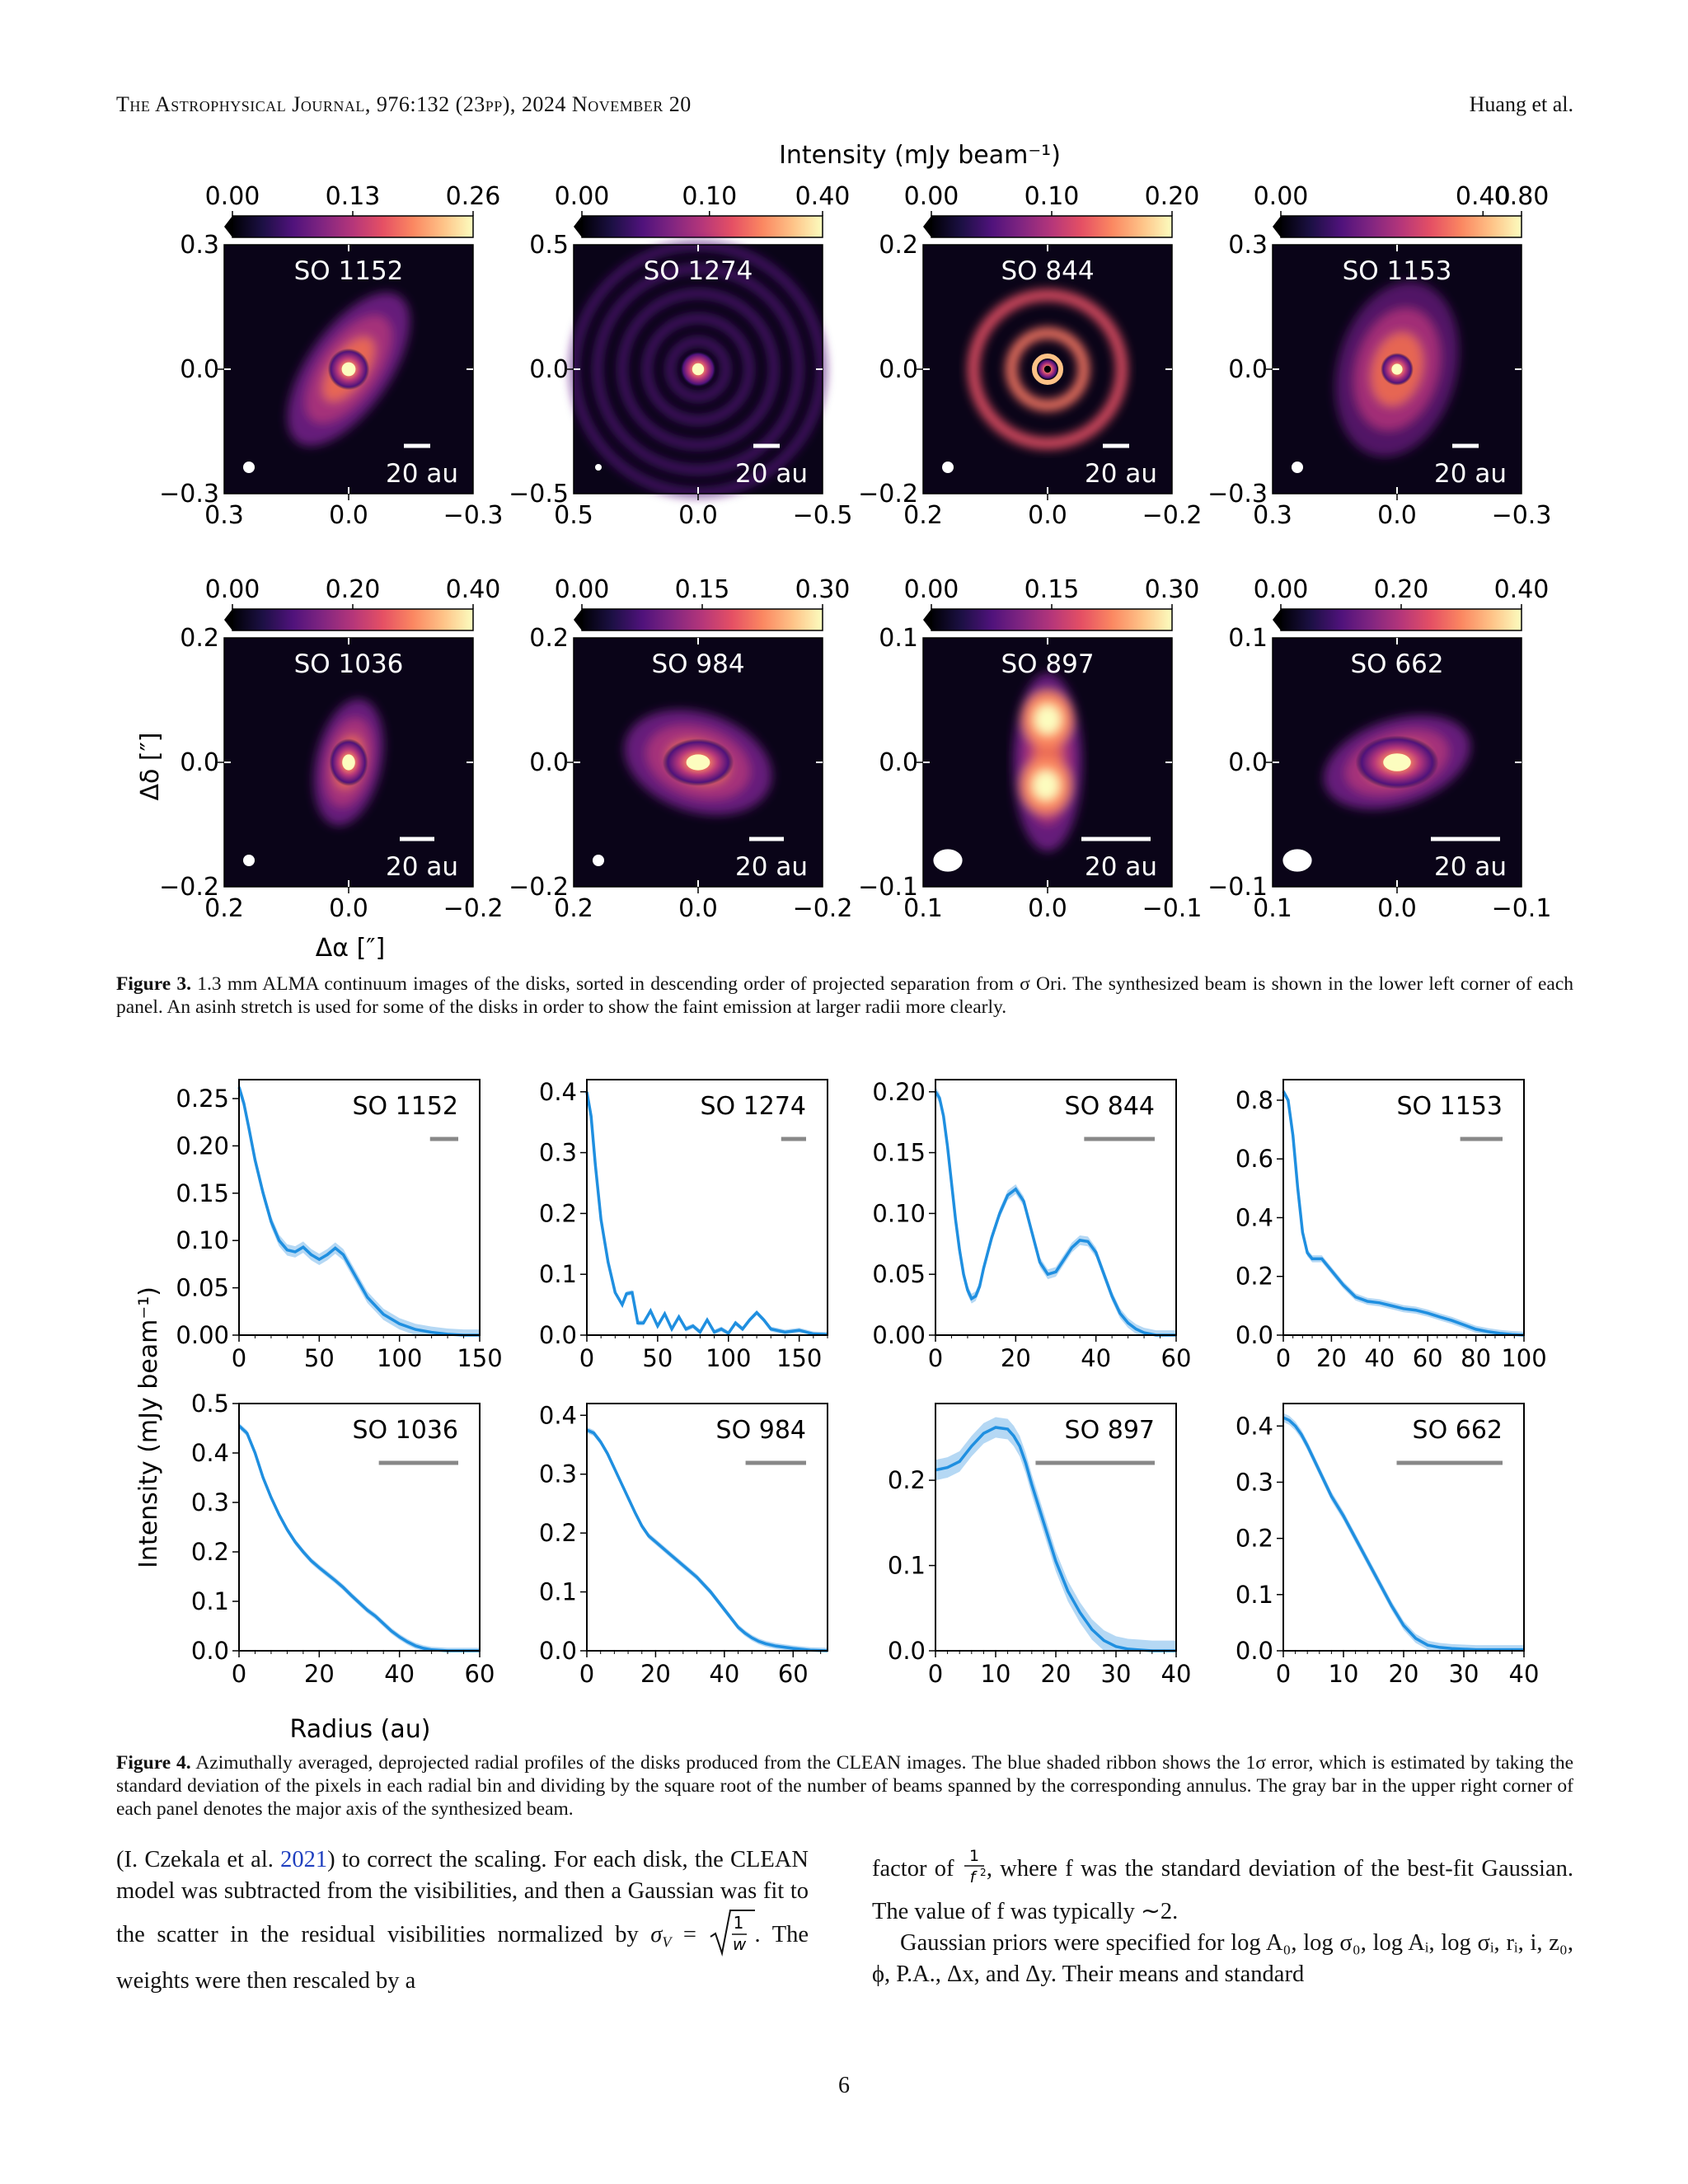  Describe the element at coordinates (474, 196) in the screenshot. I see `colorbar-tick-label: 0.26` at that location.